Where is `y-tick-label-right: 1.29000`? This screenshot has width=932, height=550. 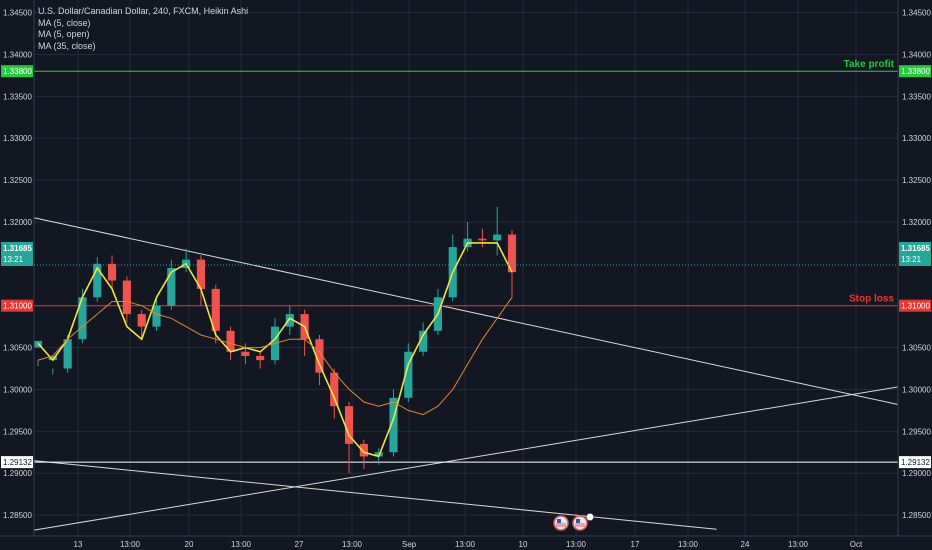 y-tick-label-right: 1.29000 is located at coordinates (916, 473).